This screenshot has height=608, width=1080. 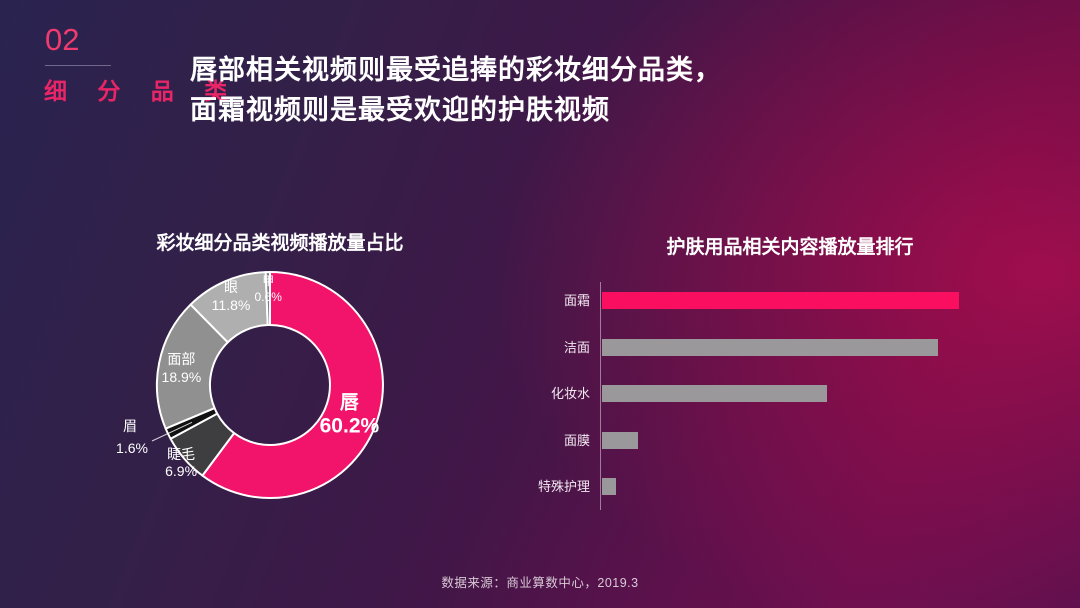 What do you see at coordinates (142, 91) in the screenshot?
I see `section-label: 细 分 品 类` at bounding box center [142, 91].